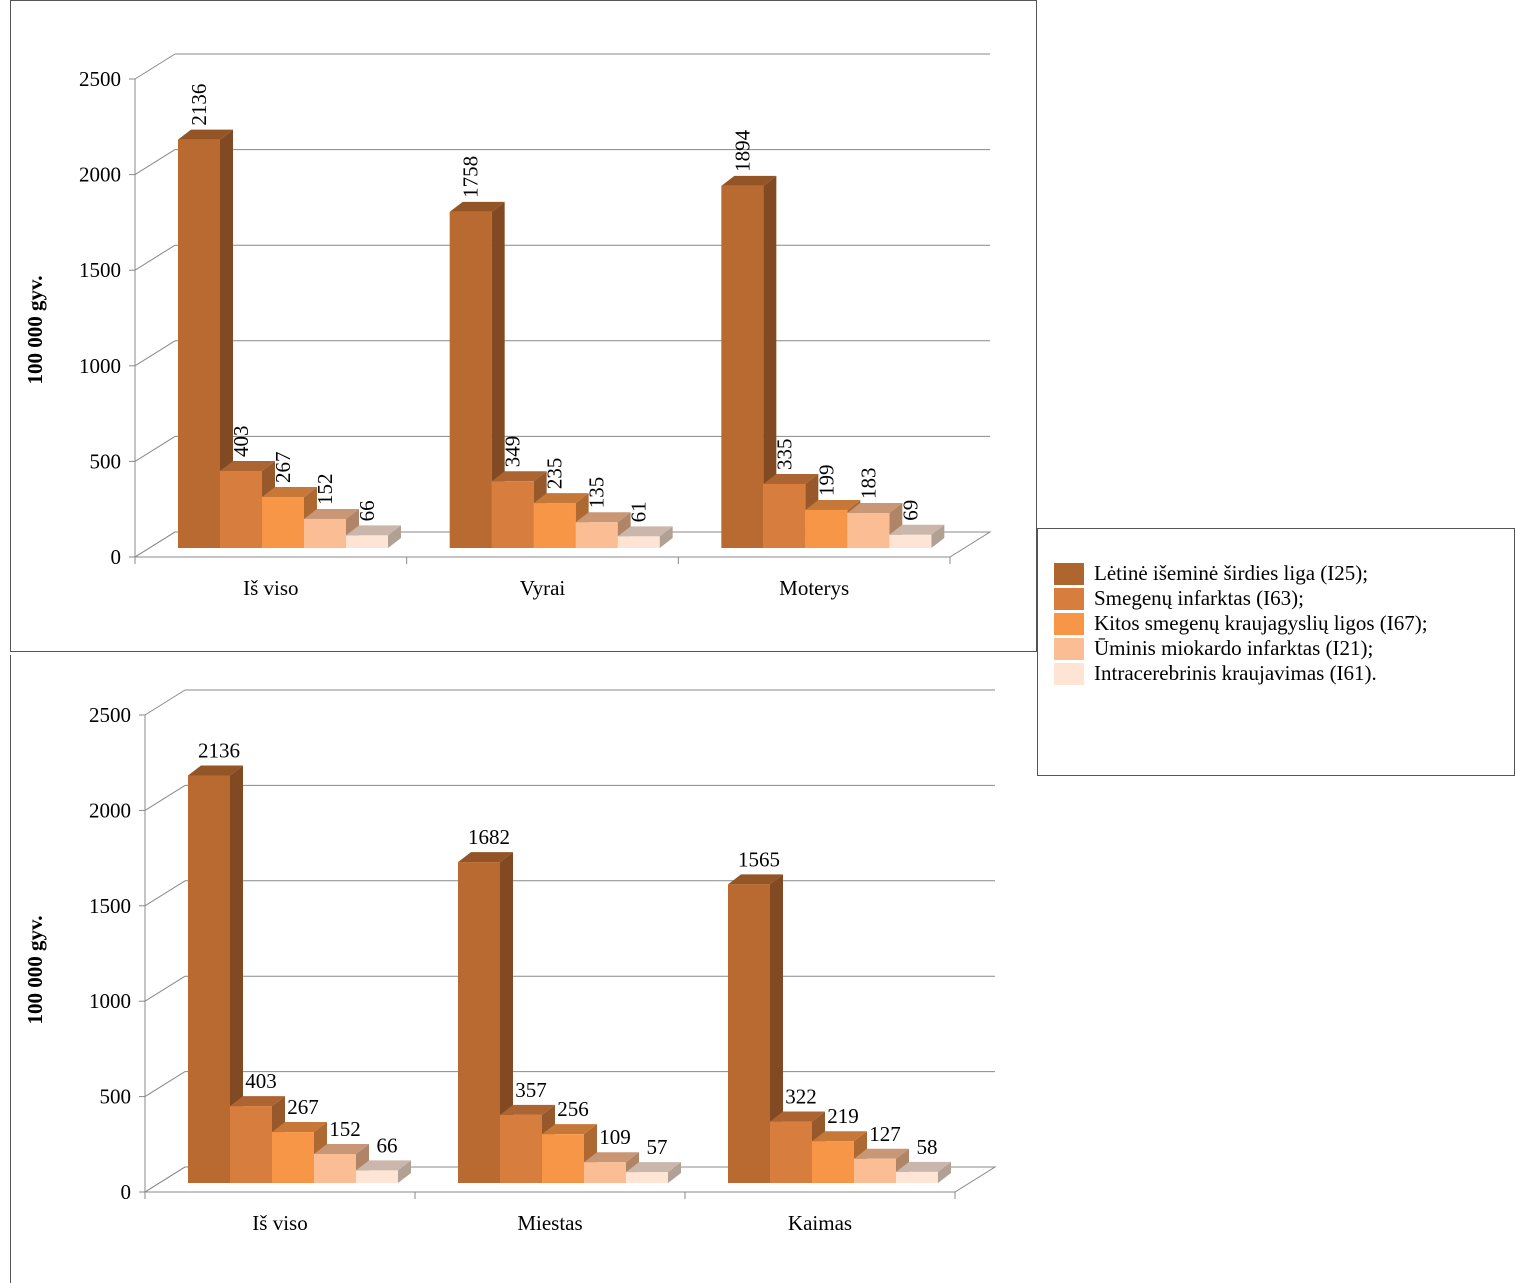 The height and width of the screenshot is (1283, 1517). Describe the element at coordinates (471, 177) in the screenshot. I see `data-label: 1758` at that location.